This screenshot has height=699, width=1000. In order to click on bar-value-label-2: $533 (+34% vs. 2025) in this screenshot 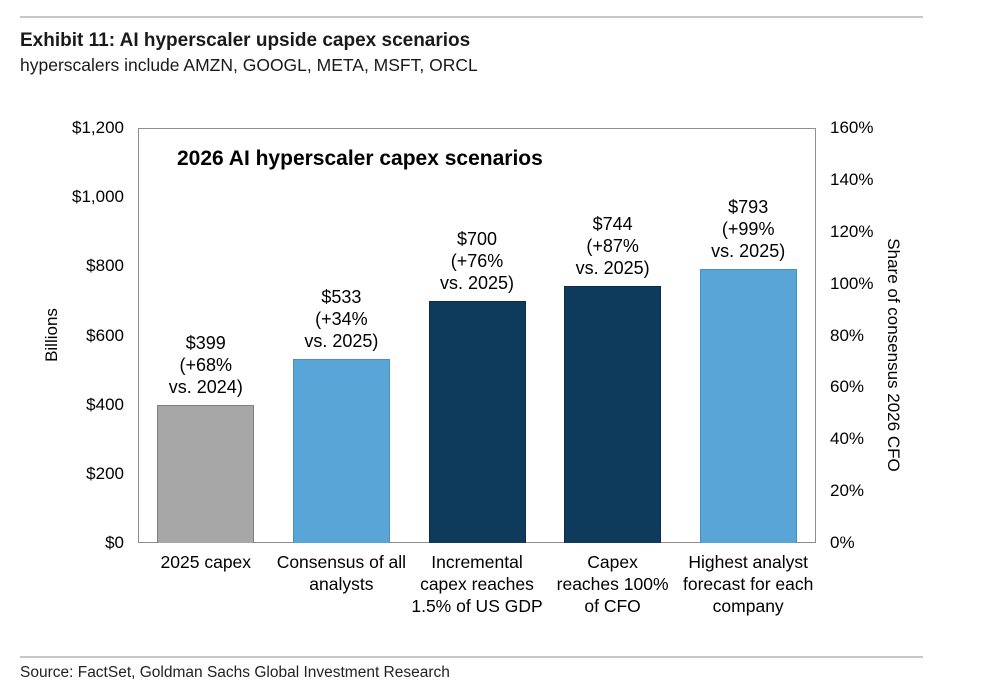, I will do `click(341, 318)`.